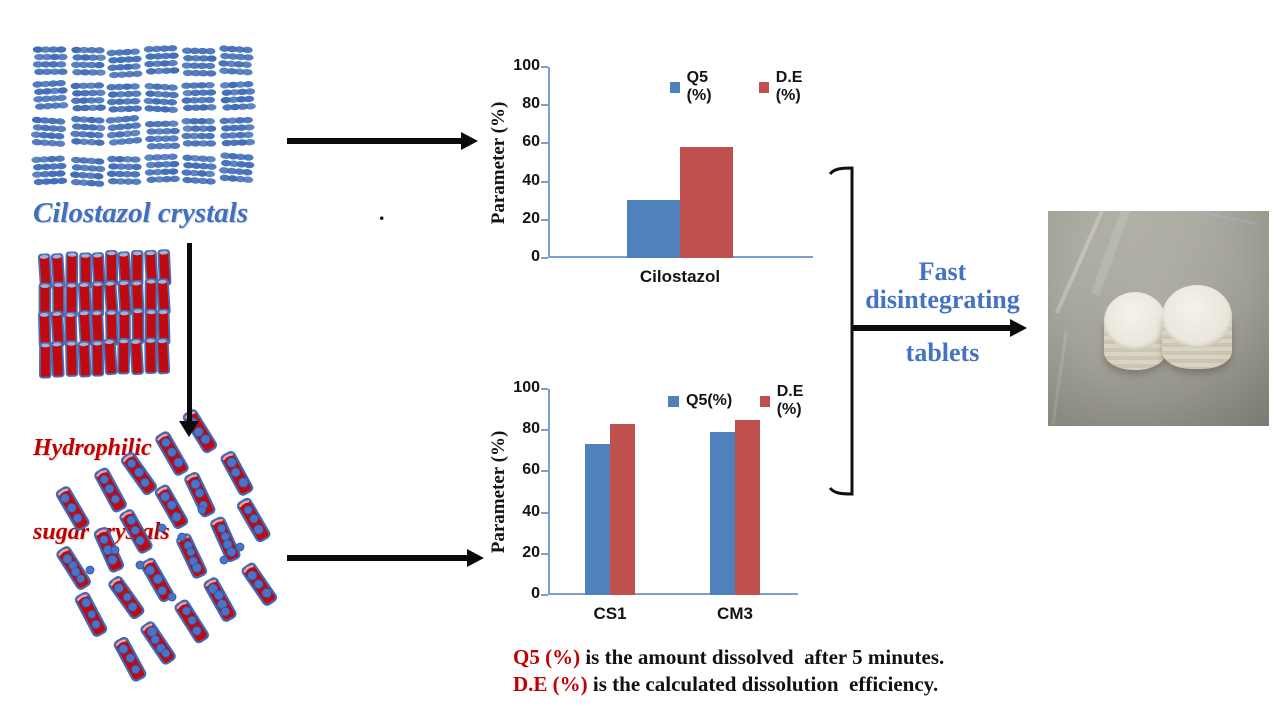 Image resolution: width=1280 pixels, height=720 pixels. What do you see at coordinates (166, 545) in the screenshot?
I see `deposited-crystals-illustration` at bounding box center [166, 545].